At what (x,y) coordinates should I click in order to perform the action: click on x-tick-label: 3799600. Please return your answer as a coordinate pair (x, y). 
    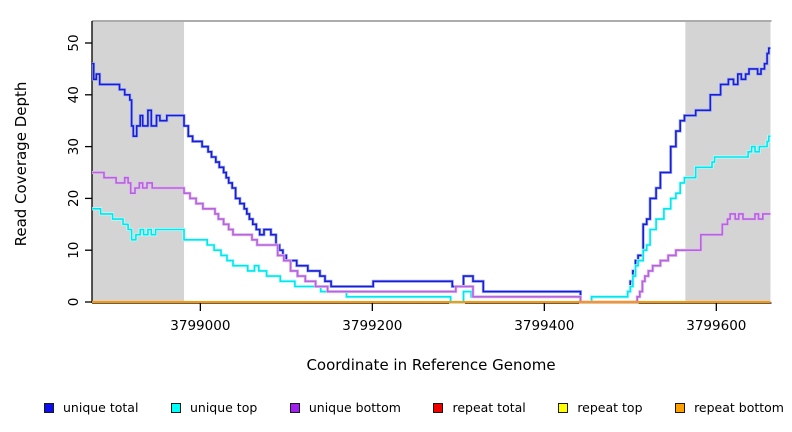
    Looking at the image, I should click on (716, 326).